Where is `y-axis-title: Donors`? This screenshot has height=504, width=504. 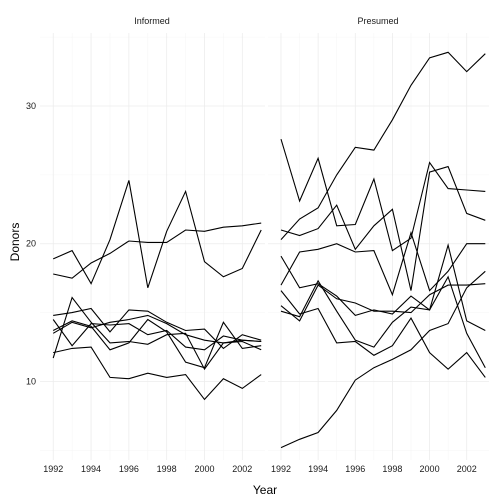
y-axis-title: Donors is located at coordinates (15, 242).